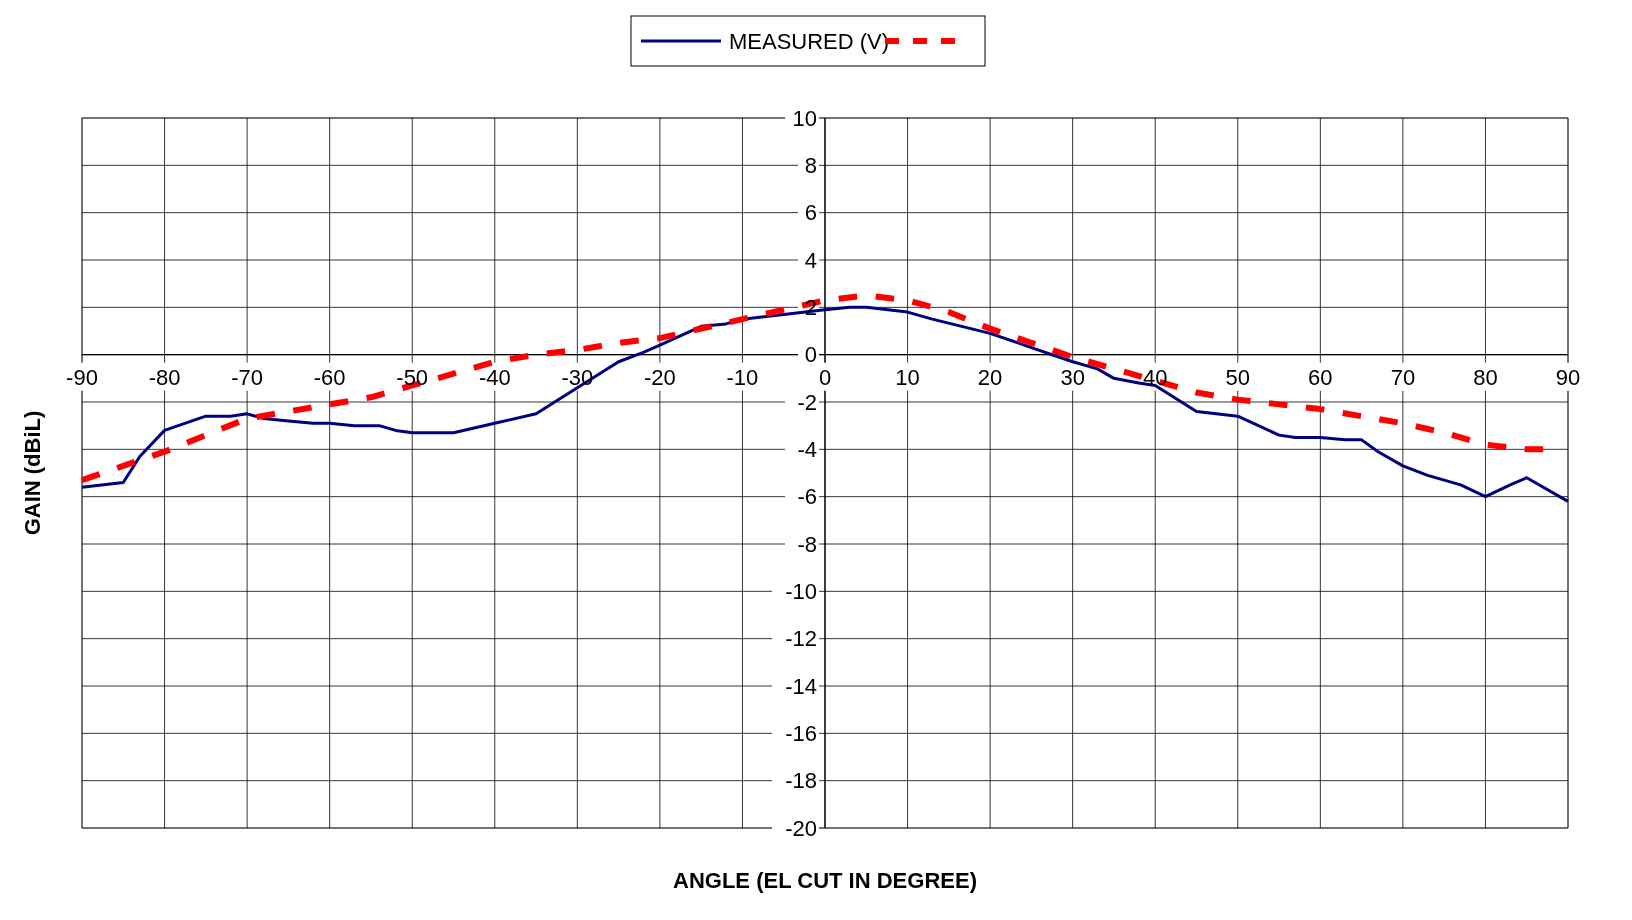 Image resolution: width=1632 pixels, height=920 pixels. What do you see at coordinates (1403, 377) in the screenshot?
I see `x-tick-label: 70` at bounding box center [1403, 377].